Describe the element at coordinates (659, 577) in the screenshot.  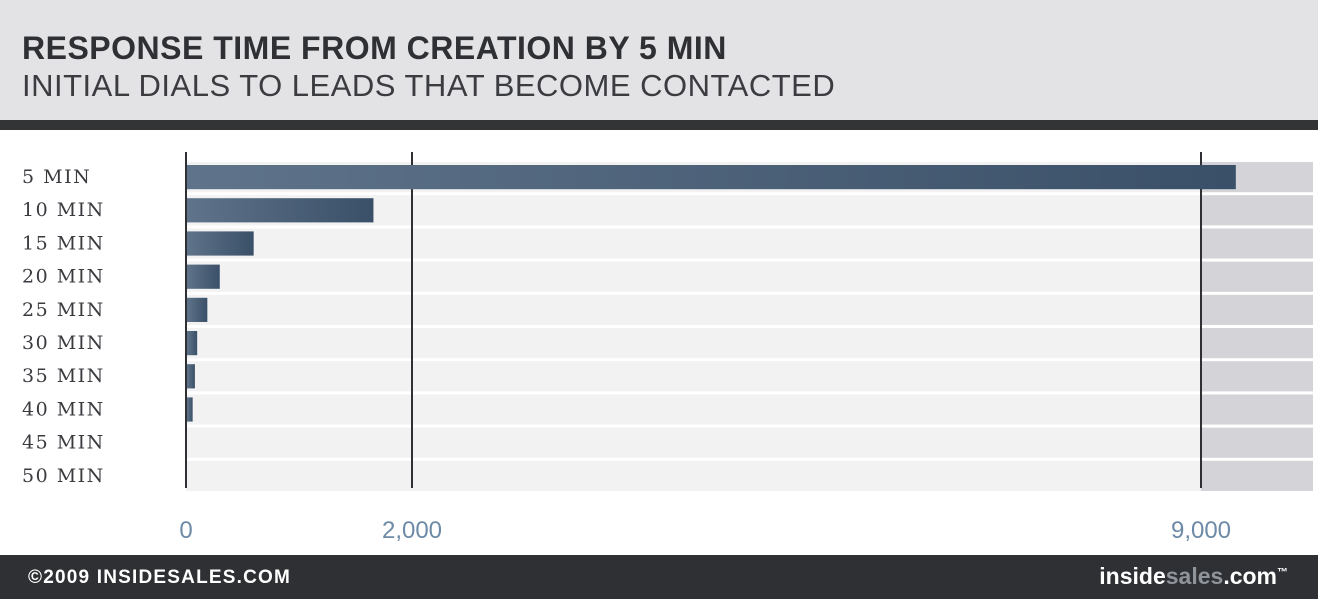
I see `footer-bar: ©2009 INSIDESALES.COM insidesales.com™` at that location.